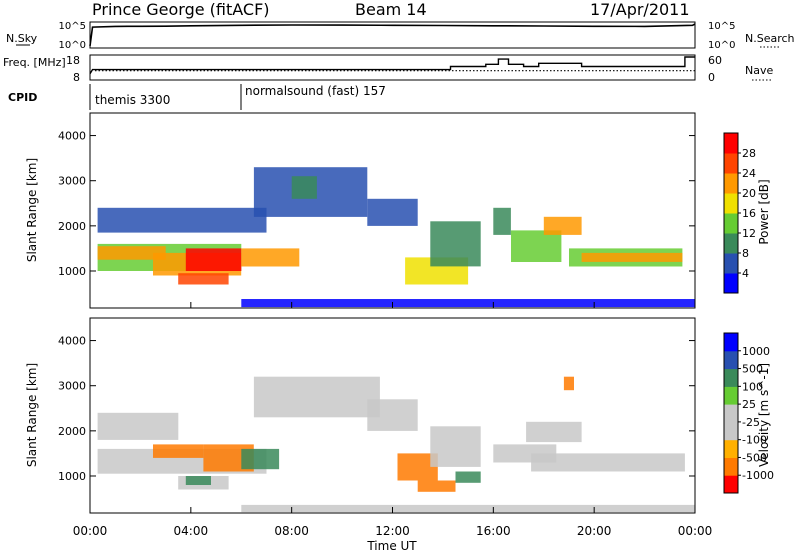 The height and width of the screenshot is (554, 800). I want to click on frequency-left-label: Freq. [MHz], so click(34, 62).